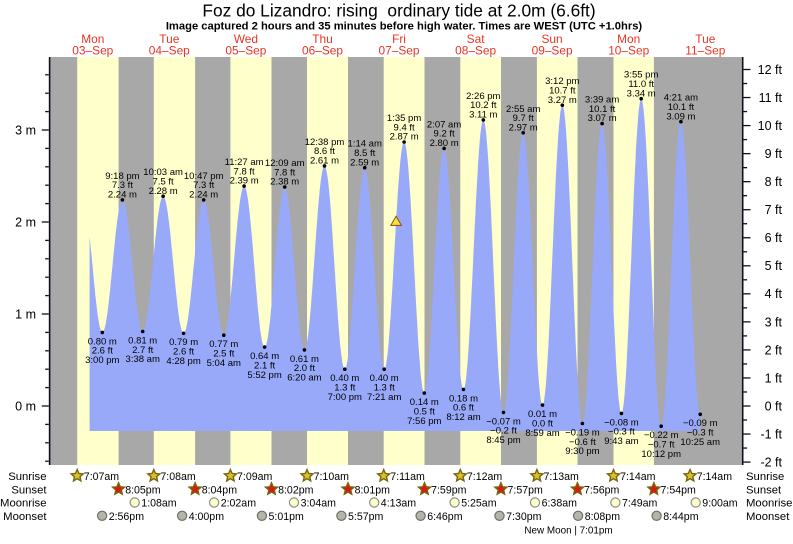 The height and width of the screenshot is (544, 793). Describe the element at coordinates (444, 143) in the screenshot. I see `svg-text: 2.80 m` at that location.